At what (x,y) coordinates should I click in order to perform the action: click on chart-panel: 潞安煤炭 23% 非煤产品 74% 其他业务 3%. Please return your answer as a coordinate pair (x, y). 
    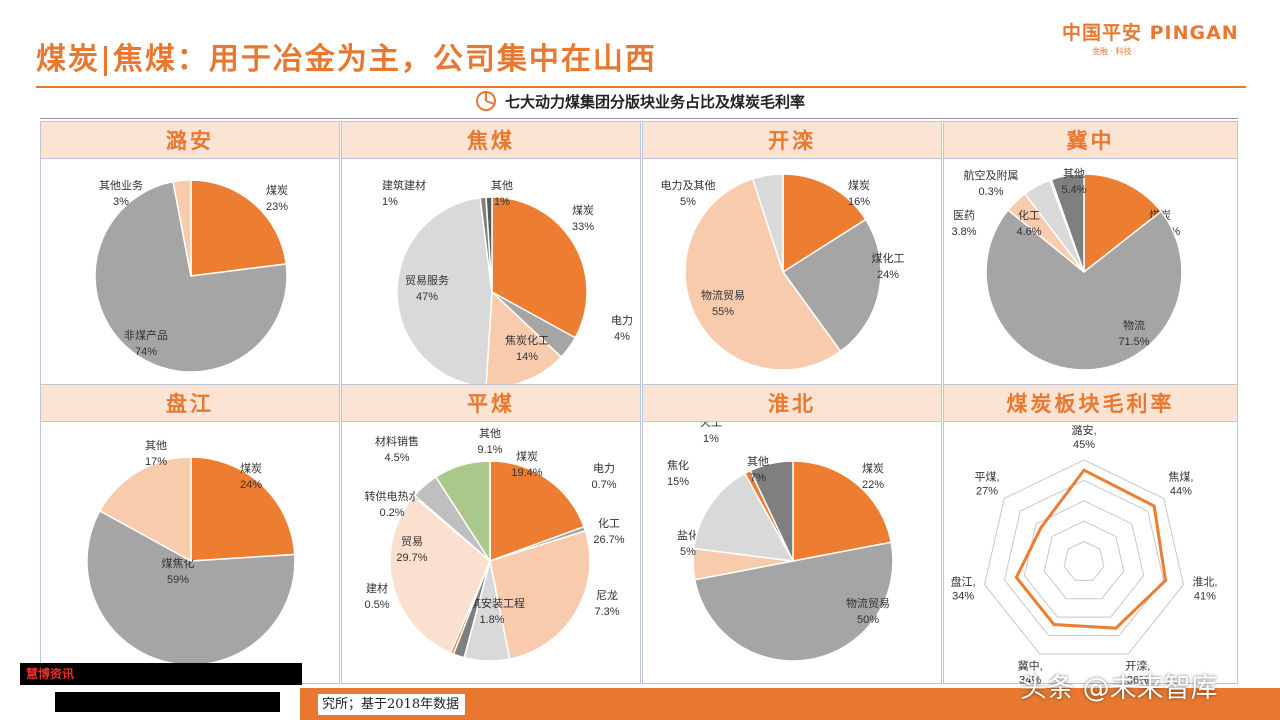
    Looking at the image, I should click on (190, 253).